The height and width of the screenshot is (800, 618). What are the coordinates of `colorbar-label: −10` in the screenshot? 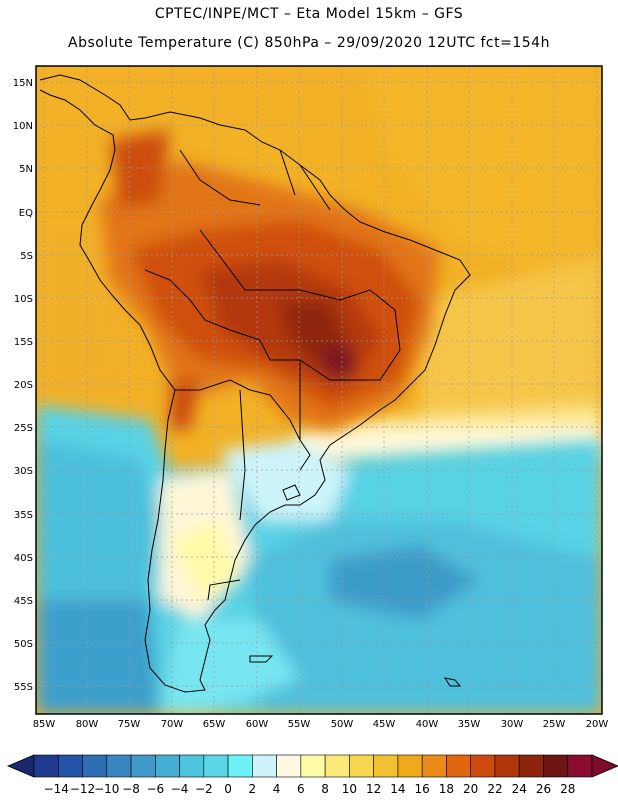 It's located at (106, 789).